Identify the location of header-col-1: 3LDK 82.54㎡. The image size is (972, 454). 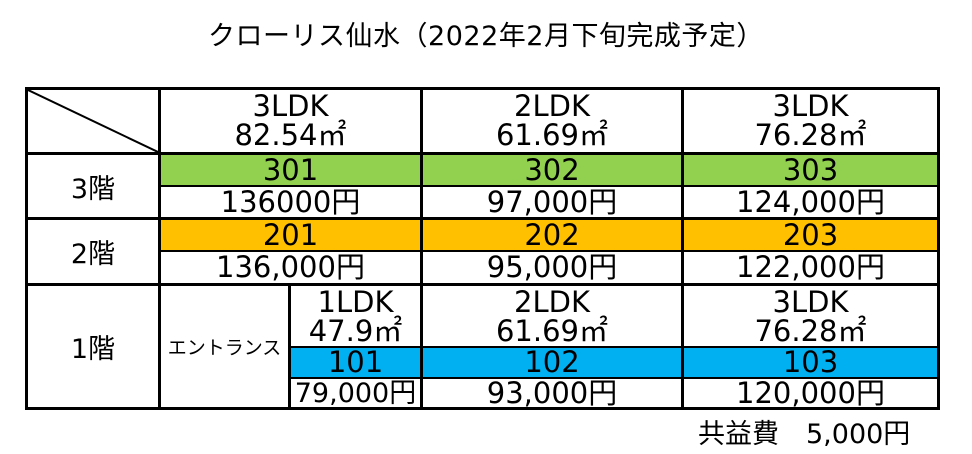
(290, 121).